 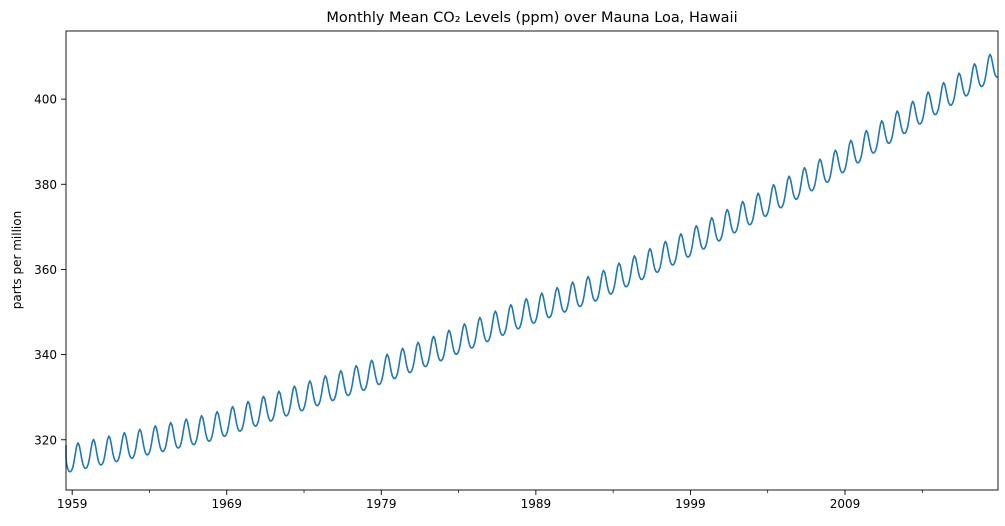 I want to click on x-tick-label: 1969, so click(x=226, y=504).